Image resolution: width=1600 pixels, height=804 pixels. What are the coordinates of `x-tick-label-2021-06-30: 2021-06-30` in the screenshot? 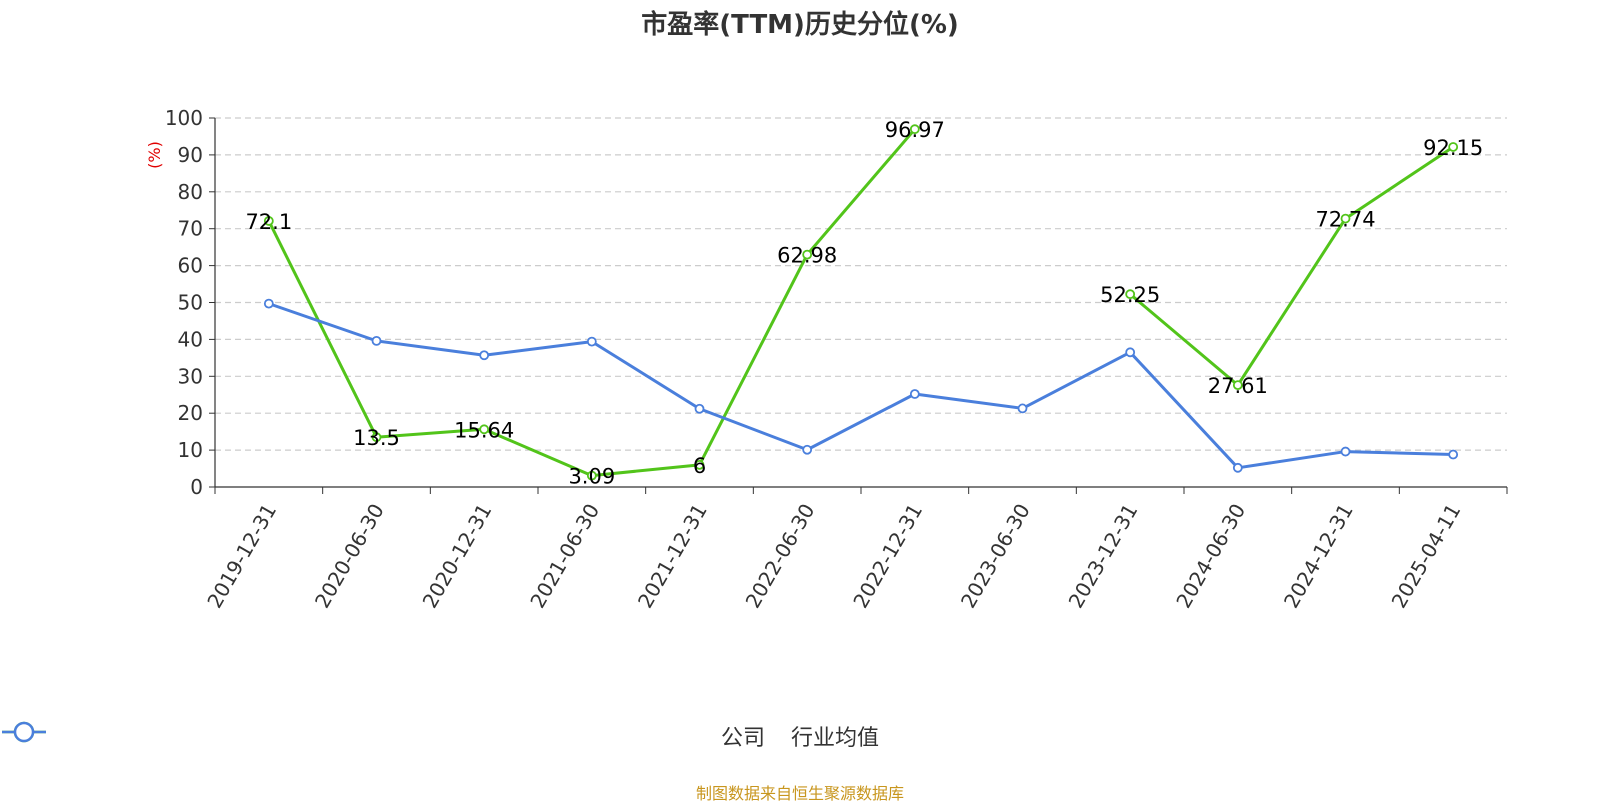 It's located at (564, 556).